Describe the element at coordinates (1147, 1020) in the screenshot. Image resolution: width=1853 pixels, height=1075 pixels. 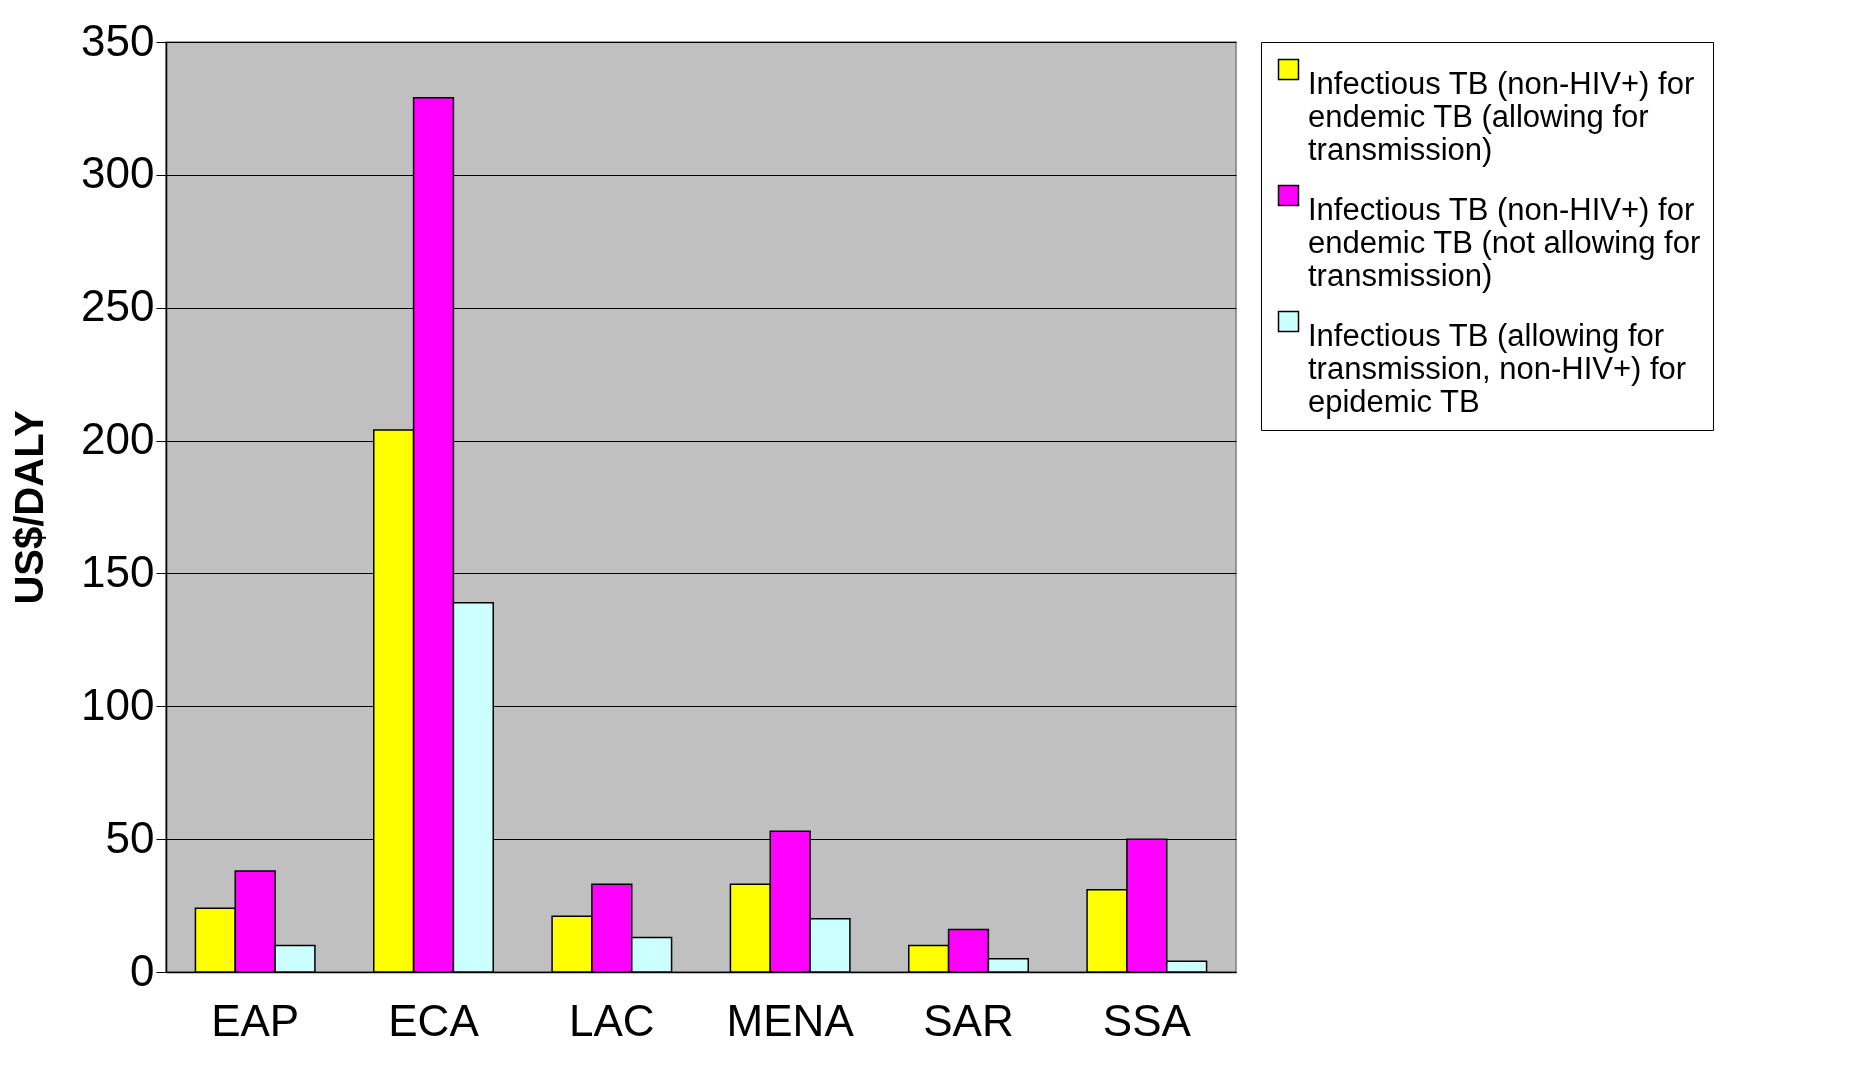
I see `x-tick-label: SSA` at that location.